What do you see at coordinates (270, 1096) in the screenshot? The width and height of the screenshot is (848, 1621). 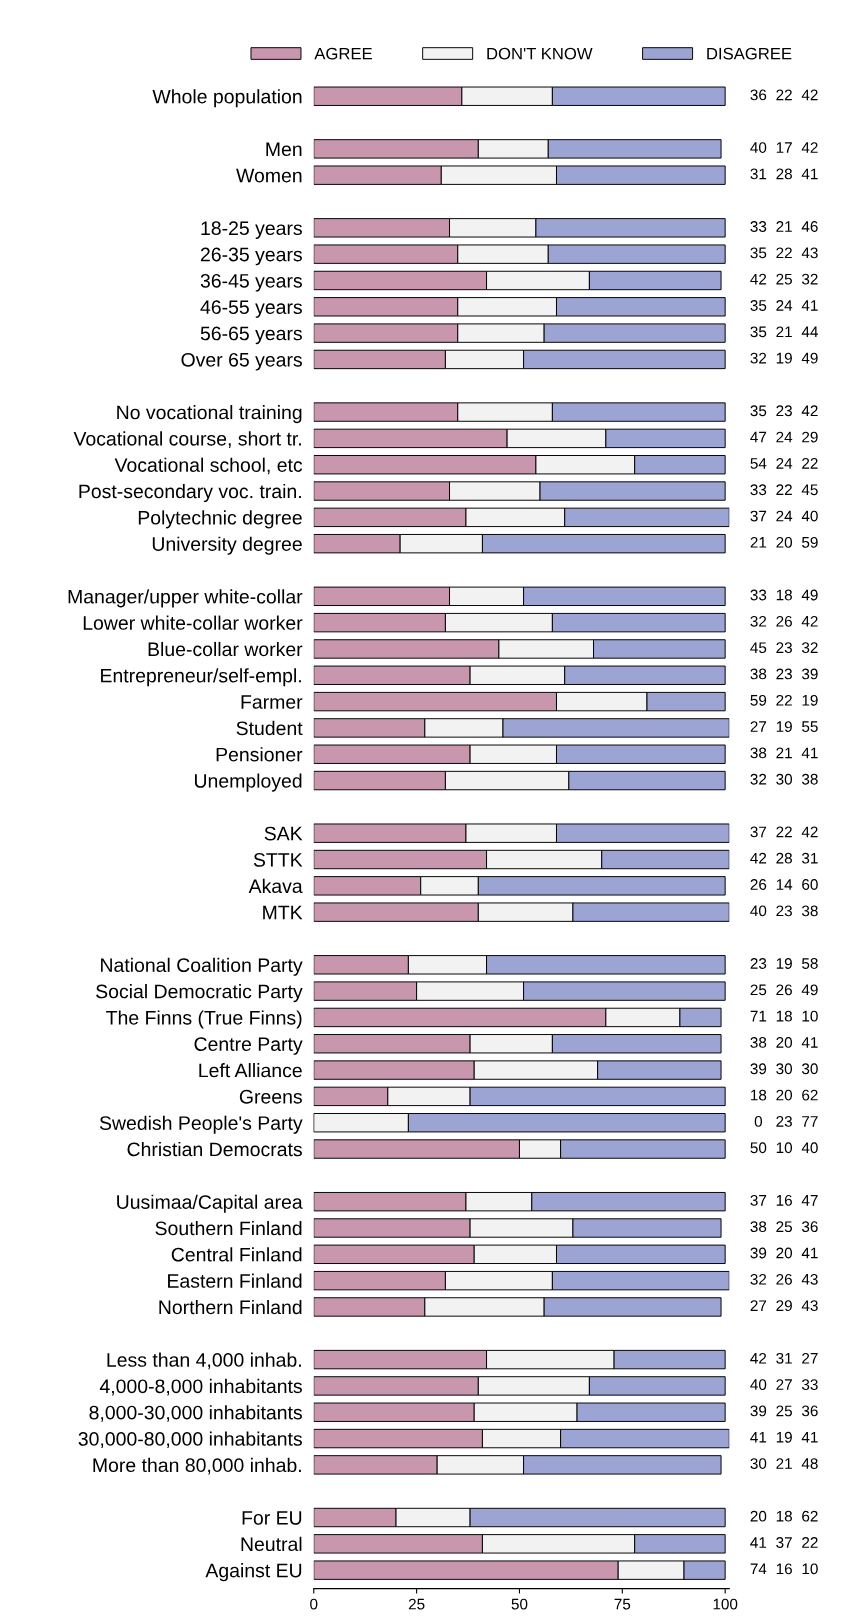 I see `y-tick-label: Greens` at bounding box center [270, 1096].